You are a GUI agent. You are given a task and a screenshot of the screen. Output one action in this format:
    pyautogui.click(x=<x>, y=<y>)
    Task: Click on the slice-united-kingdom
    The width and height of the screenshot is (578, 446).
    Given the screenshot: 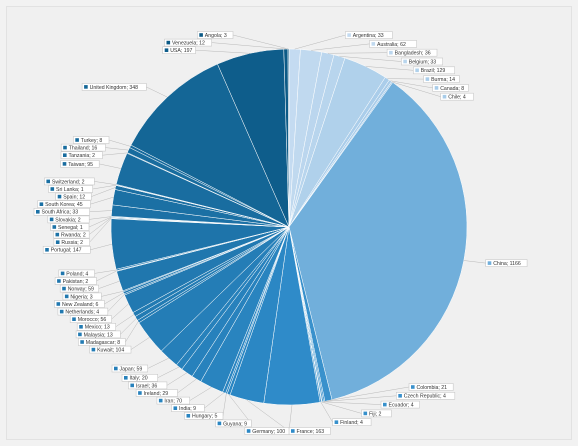 What is the action you would take?
    pyautogui.click(x=210, y=145)
    